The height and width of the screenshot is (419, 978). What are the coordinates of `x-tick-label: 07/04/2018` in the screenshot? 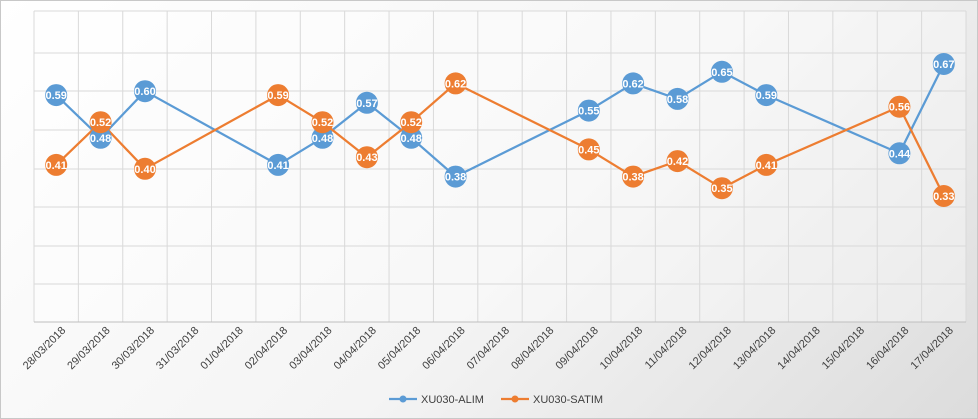 It's located at (488, 348).